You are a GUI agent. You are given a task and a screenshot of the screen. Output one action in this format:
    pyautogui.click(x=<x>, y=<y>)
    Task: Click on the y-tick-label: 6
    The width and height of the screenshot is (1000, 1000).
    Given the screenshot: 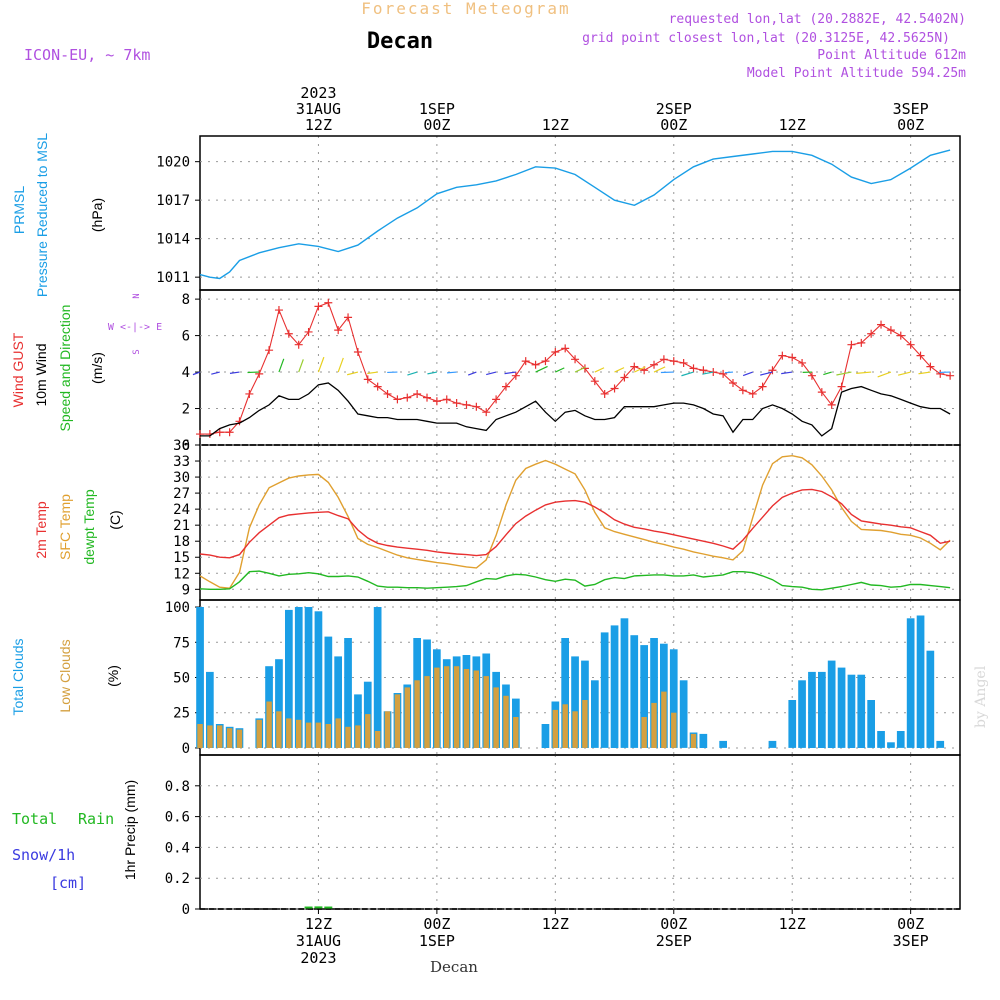 What is the action you would take?
    pyautogui.click(x=186, y=337)
    